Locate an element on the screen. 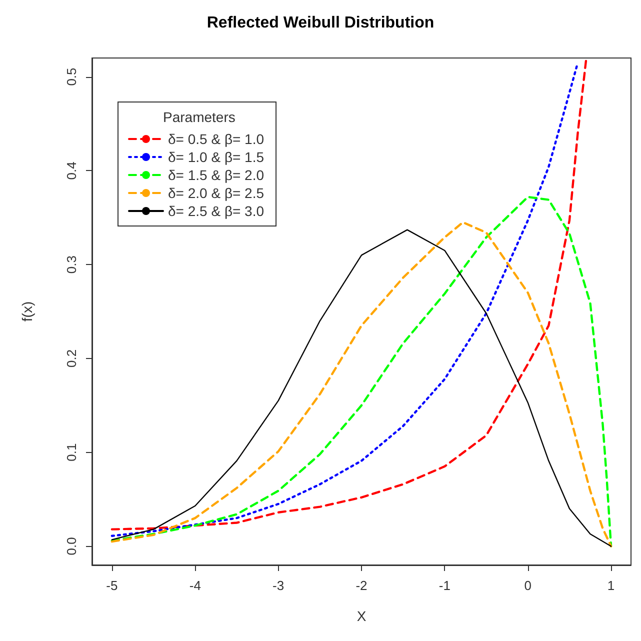 The image size is (641, 641). legend-label: δ= 0.5 & β= 1.0 is located at coordinates (216, 139).